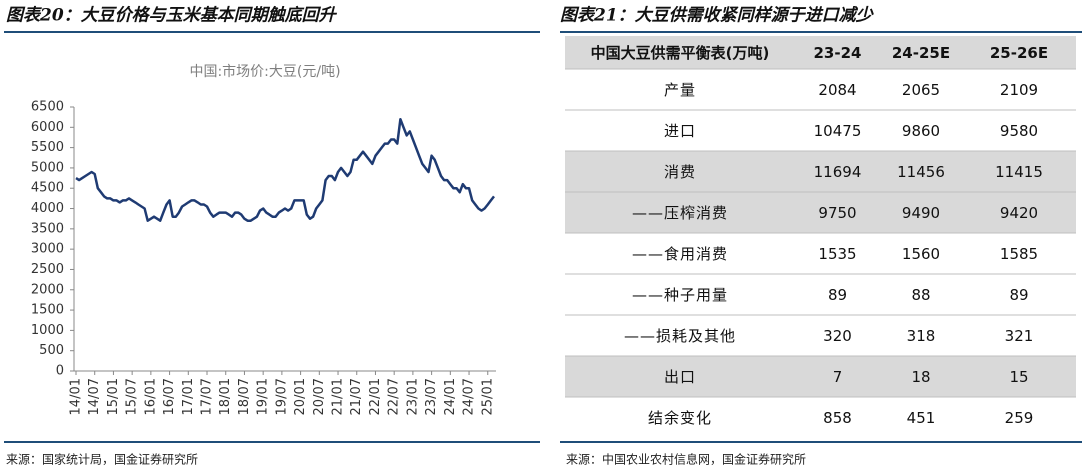 This screenshot has width=1086, height=476. I want to click on panel-title: 图表20：大豆价格与玉米基本同期触底回升, so click(172, 16).